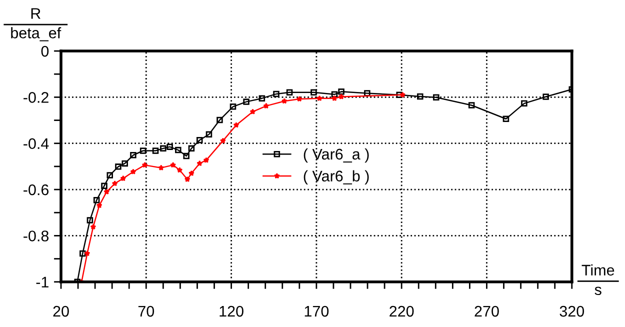 This screenshot has height=327, width=625. Describe the element at coordinates (232, 311) in the screenshot. I see `x-tick-label: 120` at that location.